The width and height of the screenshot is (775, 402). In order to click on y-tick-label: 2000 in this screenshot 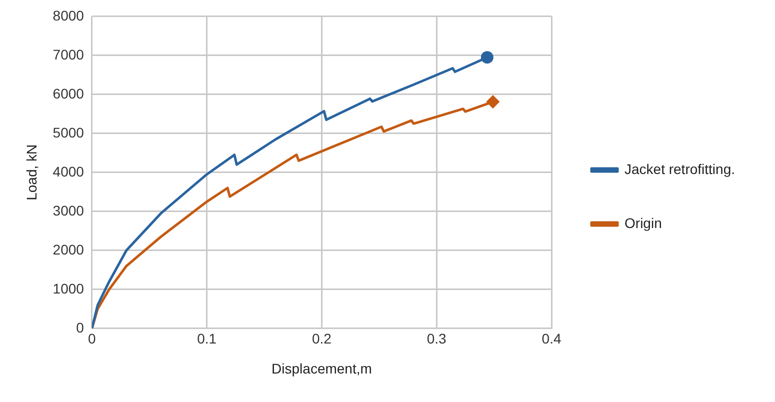, I will do `click(68, 249)`.